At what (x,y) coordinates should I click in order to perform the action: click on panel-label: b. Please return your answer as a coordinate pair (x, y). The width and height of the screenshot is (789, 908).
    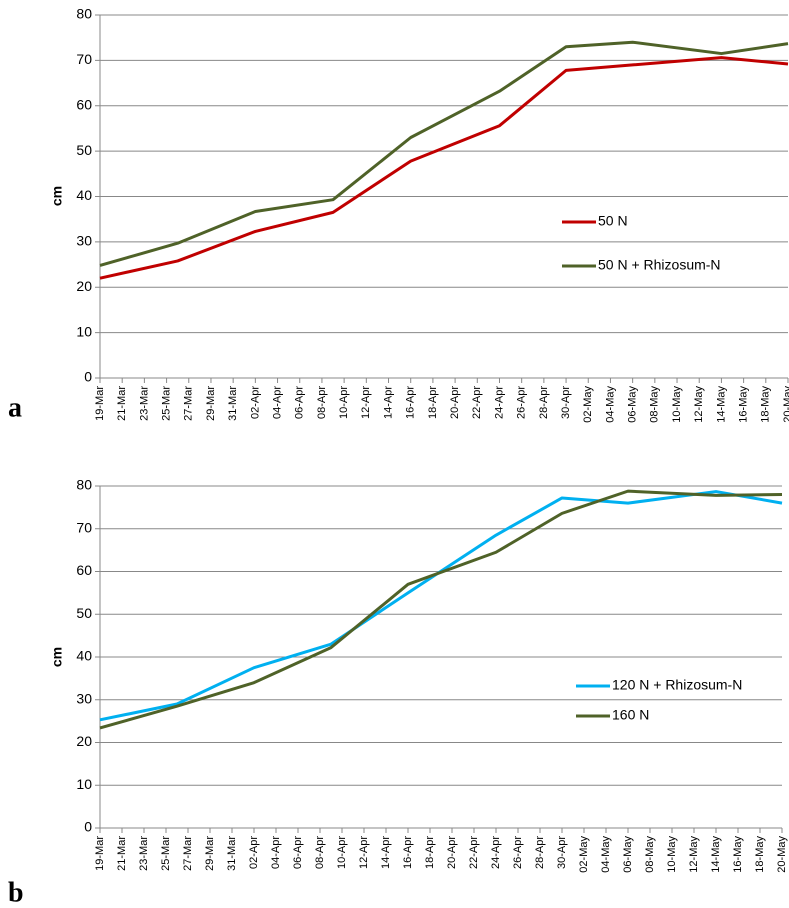
    Looking at the image, I should click on (16, 892).